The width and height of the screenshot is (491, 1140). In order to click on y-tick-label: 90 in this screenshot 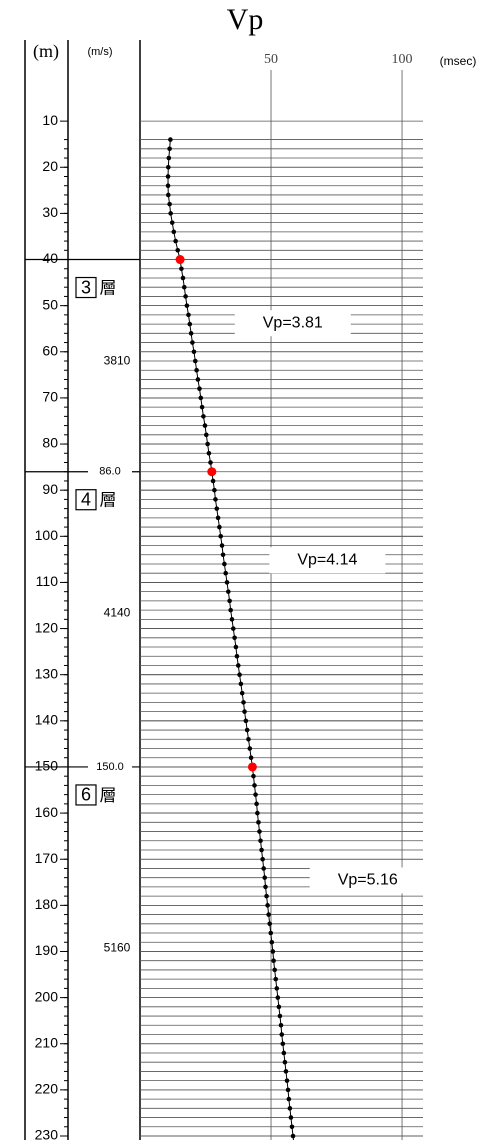, I will do `click(50, 489)`.